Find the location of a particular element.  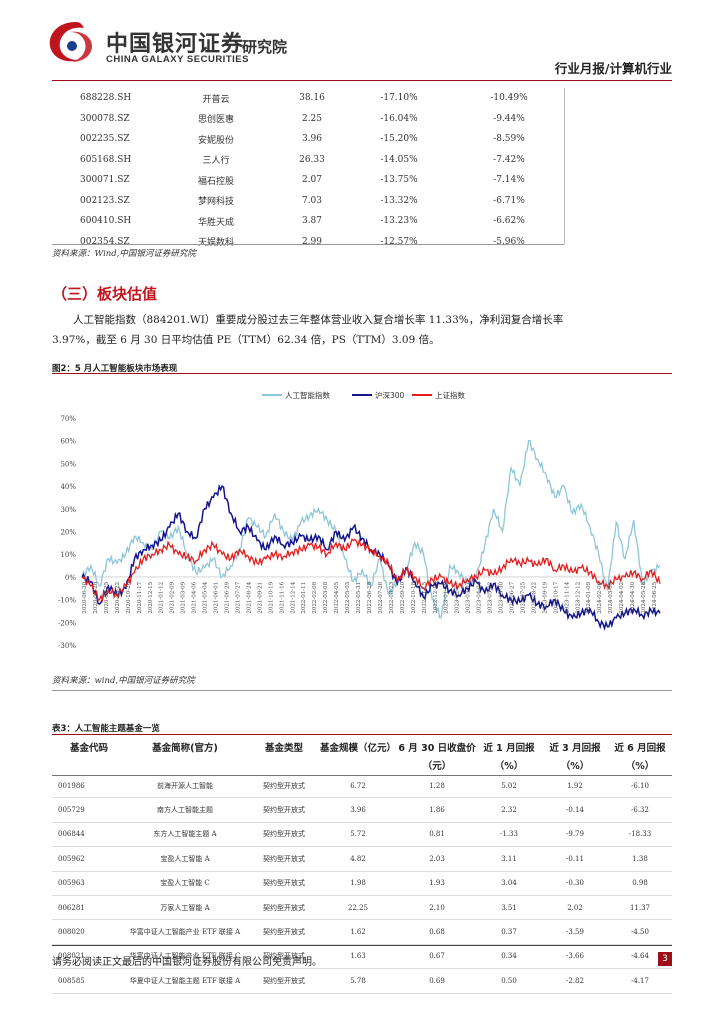

table-cell: 002123.SZ is located at coordinates (105, 200).